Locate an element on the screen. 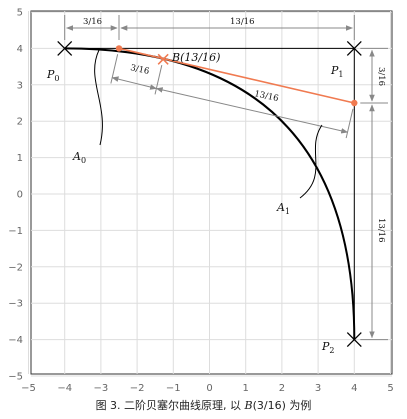  label-b: B(13/16) is located at coordinates (195, 57).